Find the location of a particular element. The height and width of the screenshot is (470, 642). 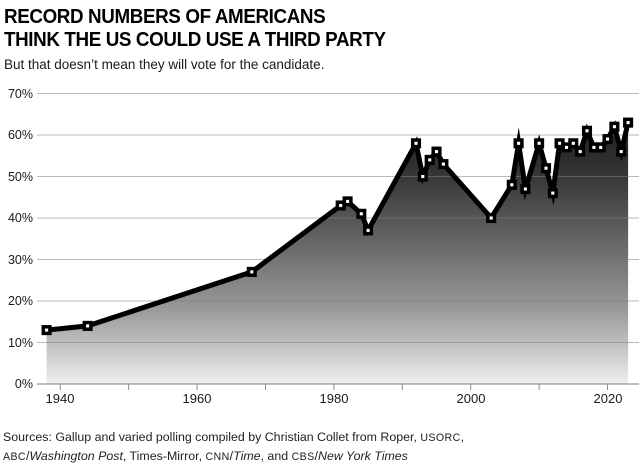

x-axis-tick-label: 1960 is located at coordinates (197, 398).